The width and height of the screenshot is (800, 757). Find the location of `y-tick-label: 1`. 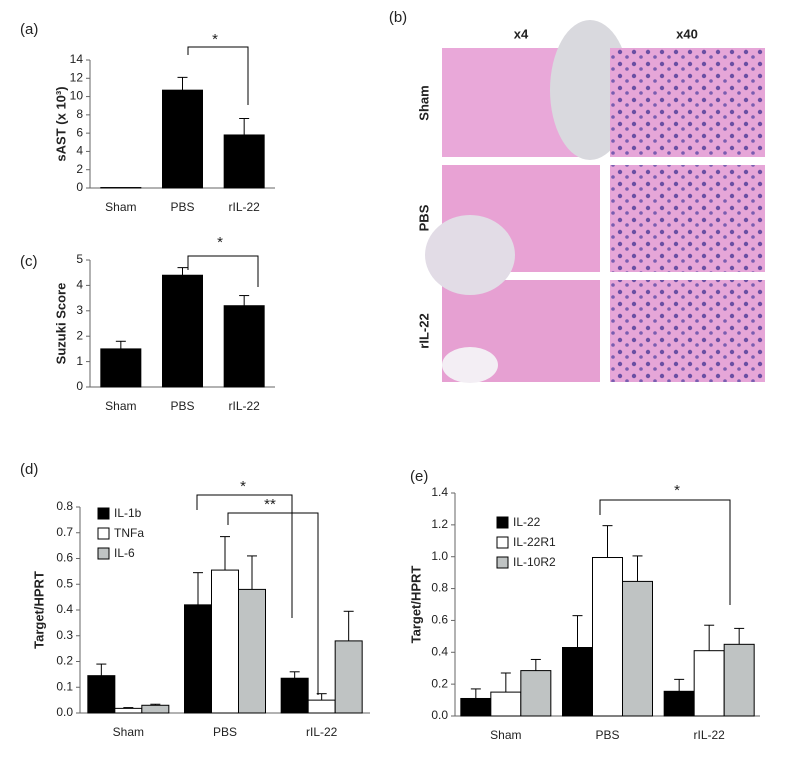

y-tick-label: 1 is located at coordinates (79, 361).